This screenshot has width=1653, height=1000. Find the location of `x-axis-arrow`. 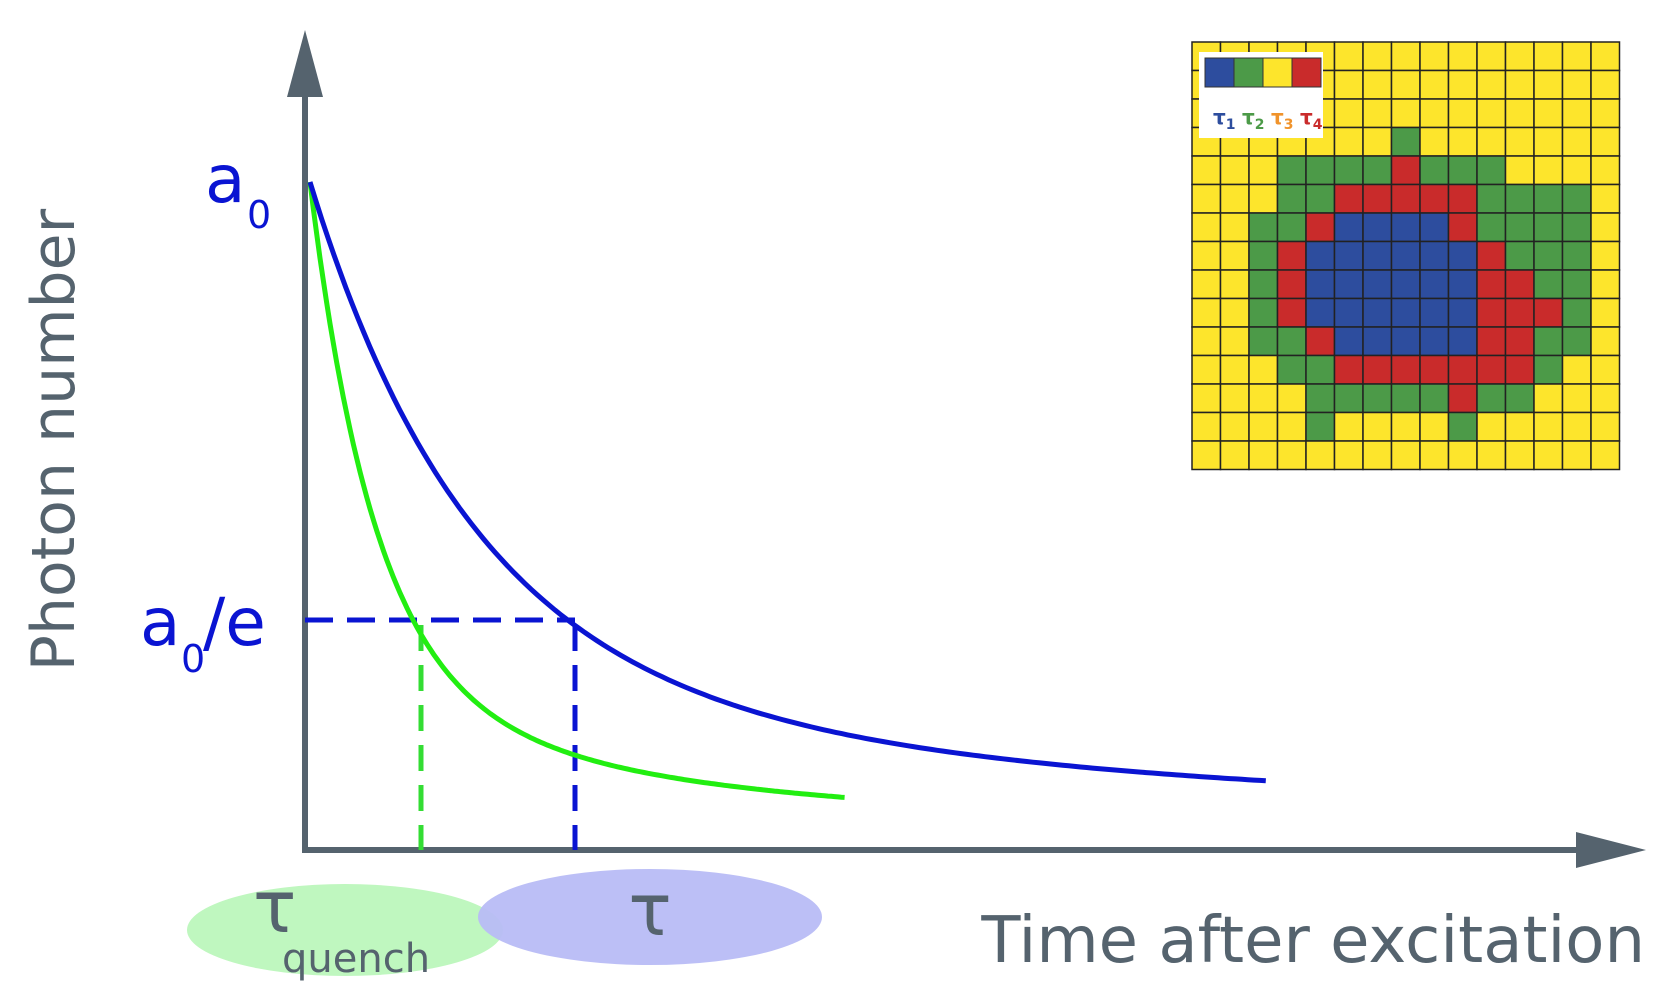

x-axis-arrow is located at coordinates (1611, 850).